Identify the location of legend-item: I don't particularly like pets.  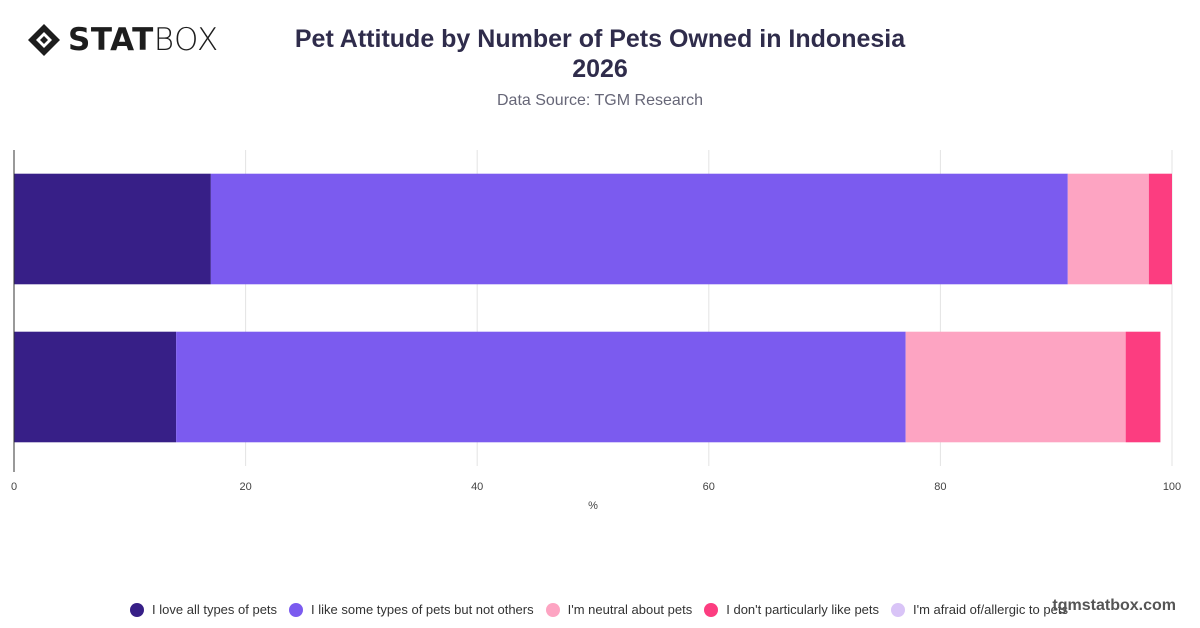
(791, 609).